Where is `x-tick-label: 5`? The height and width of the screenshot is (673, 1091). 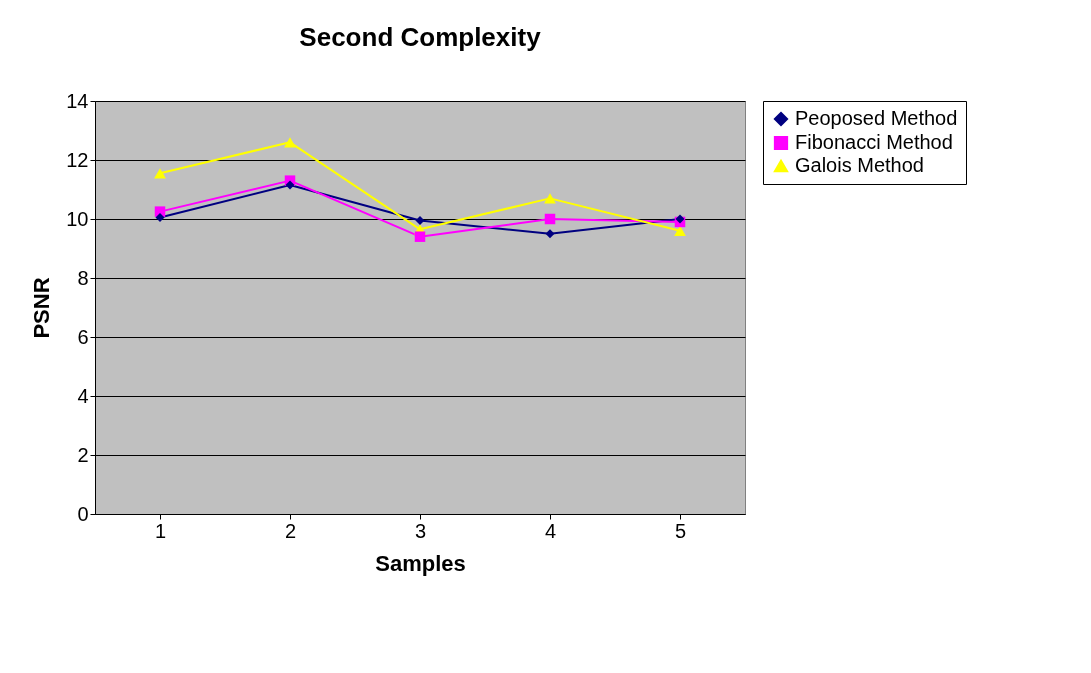 x-tick-label: 5 is located at coordinates (680, 530).